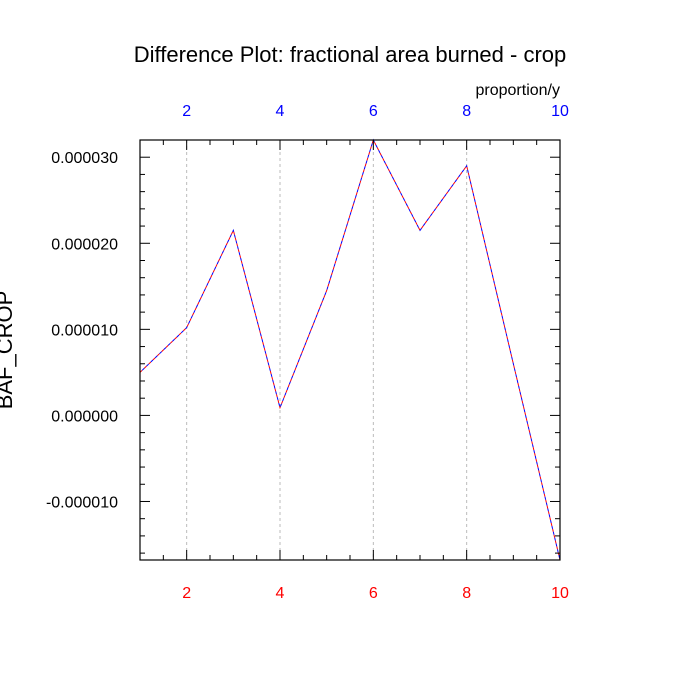 Image resolution: width=700 pixels, height=700 pixels. I want to click on x-tick-label-top: 4, so click(280, 111).